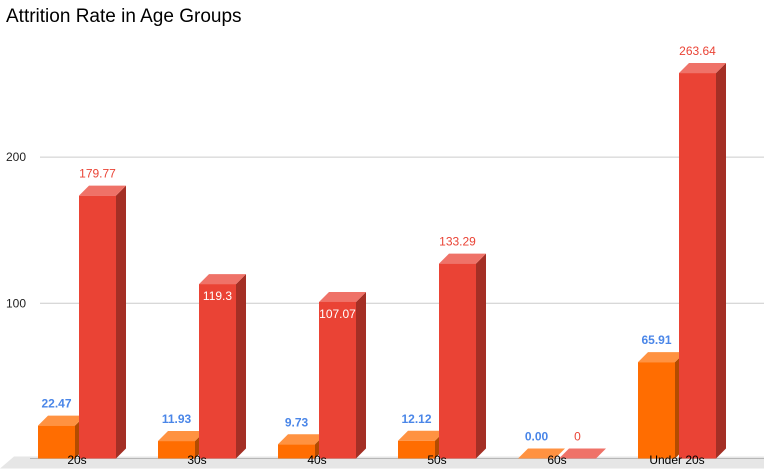 This screenshot has height=473, width=764. What do you see at coordinates (97, 174) in the screenshot?
I see `data-label-series2: 179.77` at bounding box center [97, 174].